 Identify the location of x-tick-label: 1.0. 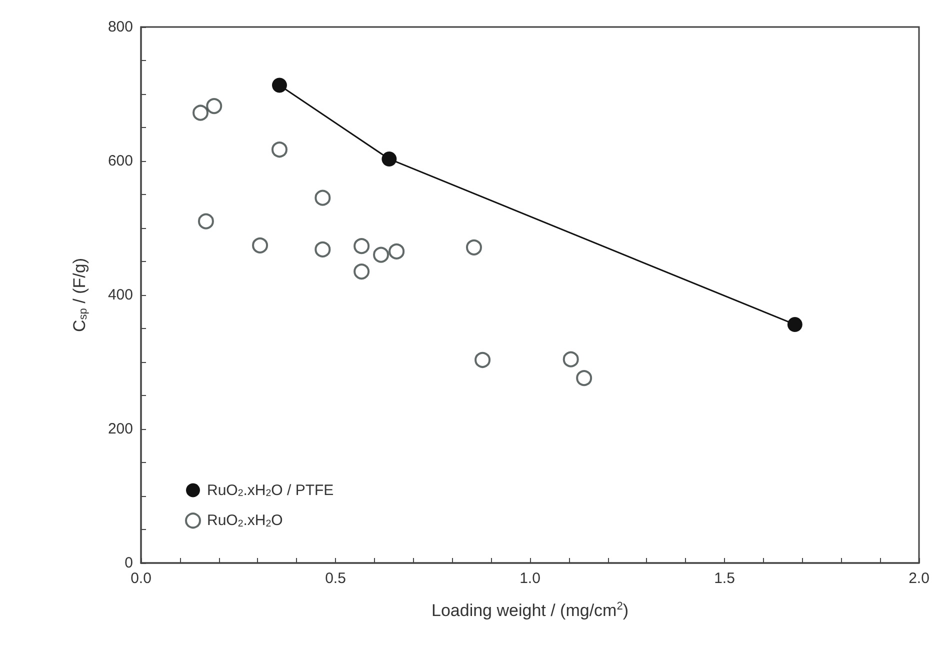
(530, 578).